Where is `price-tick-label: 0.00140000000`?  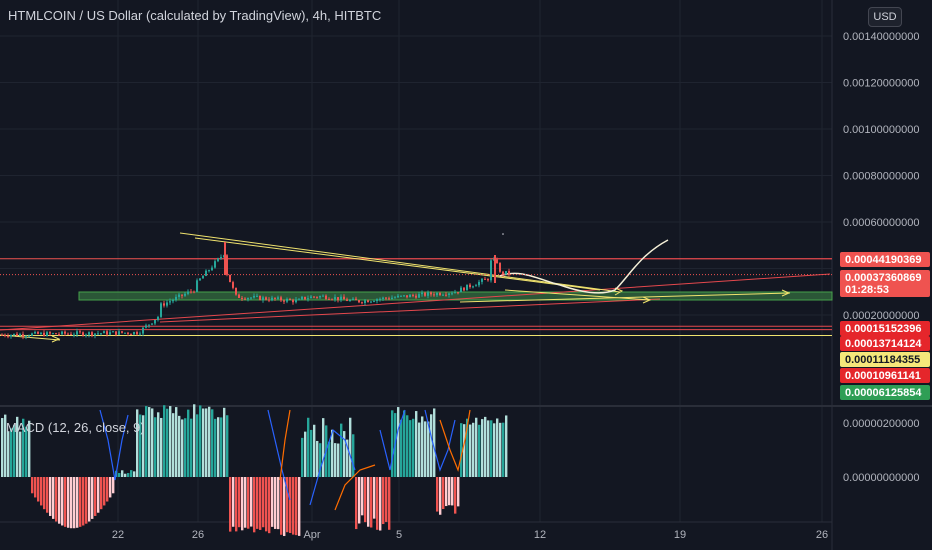
price-tick-label: 0.00140000000 is located at coordinates (881, 37).